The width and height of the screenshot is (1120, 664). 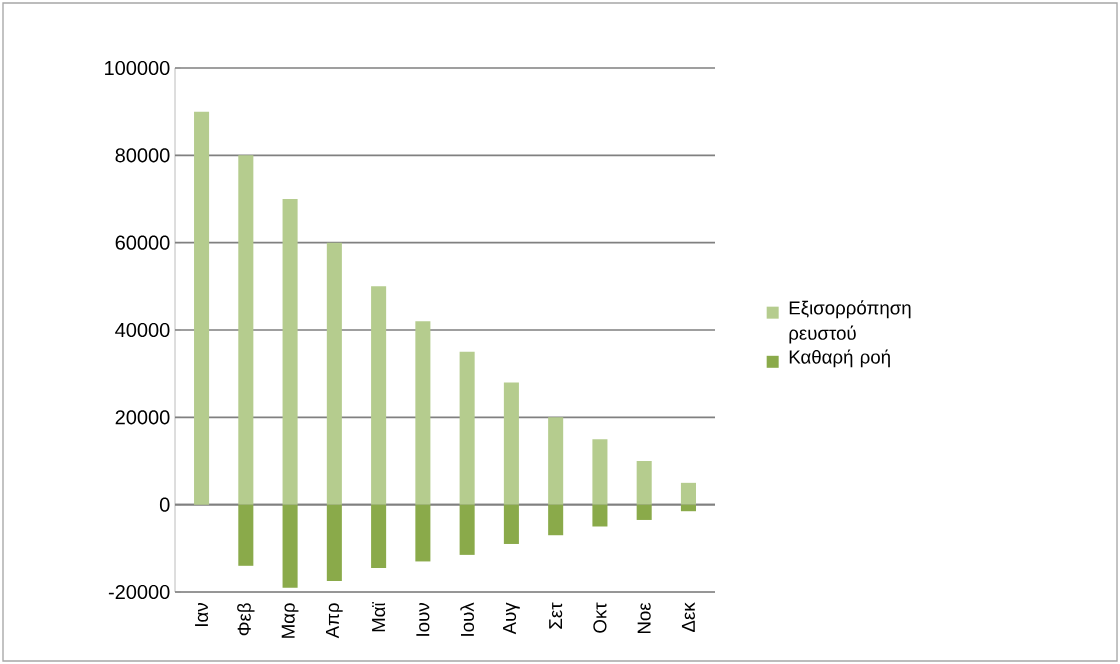 What do you see at coordinates (850, 322) in the screenshot?
I see `legend-label: Εξισορρόπηση ρευστού` at bounding box center [850, 322].